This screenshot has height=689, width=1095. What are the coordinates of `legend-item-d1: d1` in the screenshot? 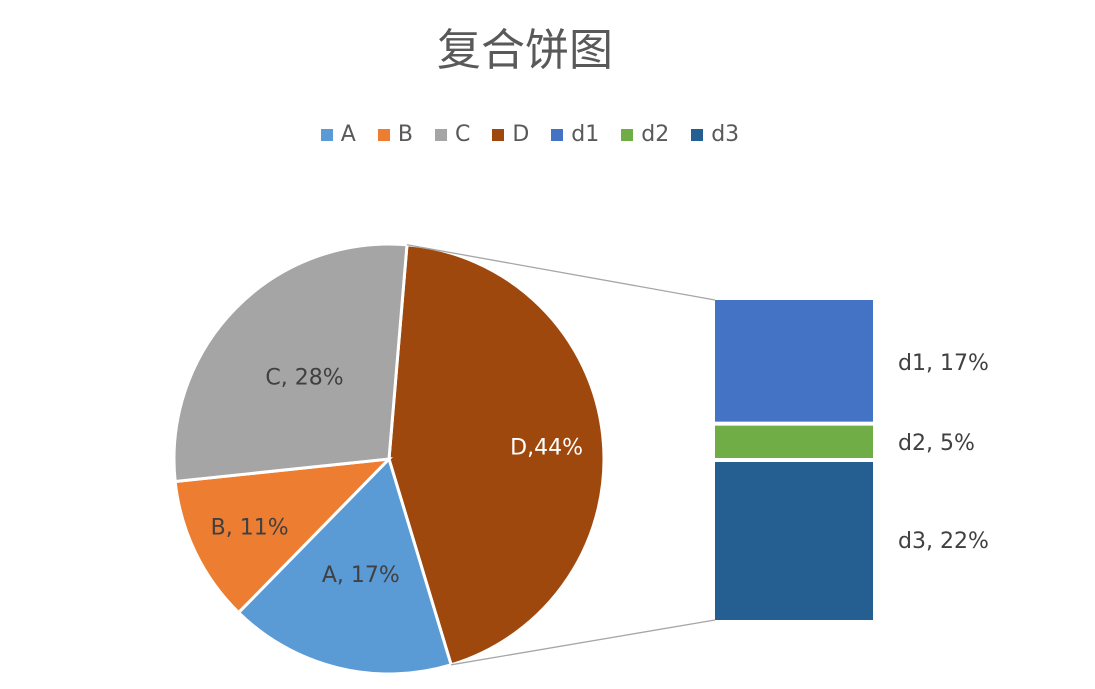 It's located at (575, 134).